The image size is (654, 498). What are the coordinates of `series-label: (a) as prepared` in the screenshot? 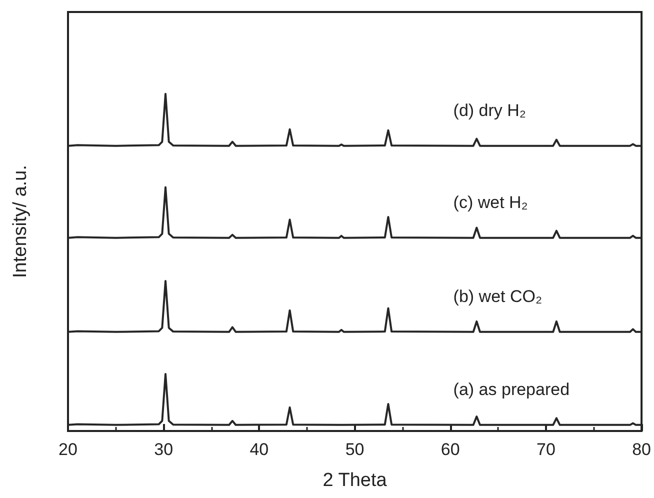 It's located at (511, 389).